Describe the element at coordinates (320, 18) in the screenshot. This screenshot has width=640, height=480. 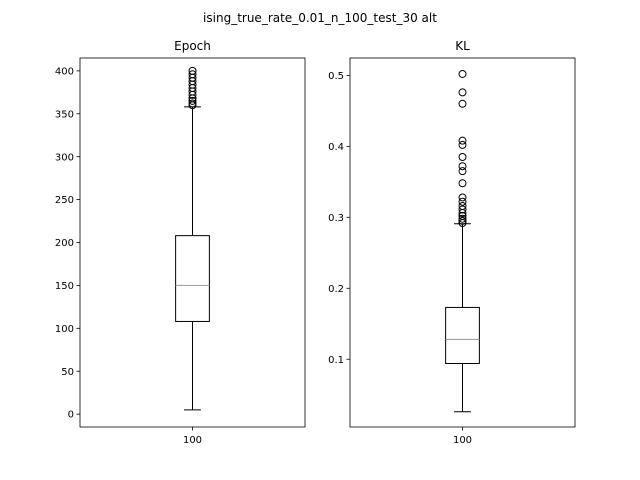
I see `figure-suptitle: ising_true_rate_0.01_n_100_test_30 alt` at that location.